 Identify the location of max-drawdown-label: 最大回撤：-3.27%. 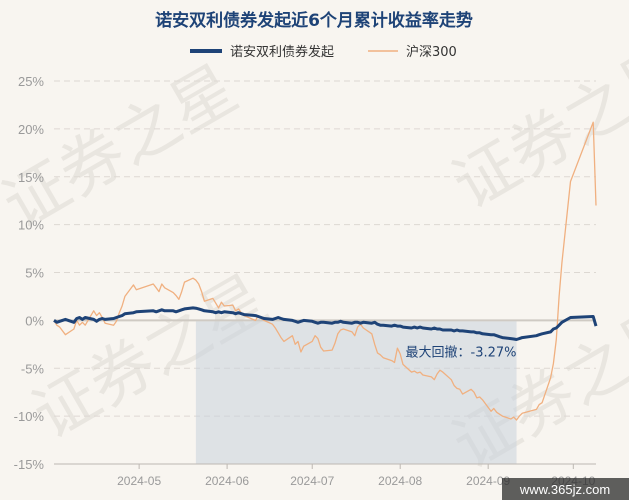
(461, 353).